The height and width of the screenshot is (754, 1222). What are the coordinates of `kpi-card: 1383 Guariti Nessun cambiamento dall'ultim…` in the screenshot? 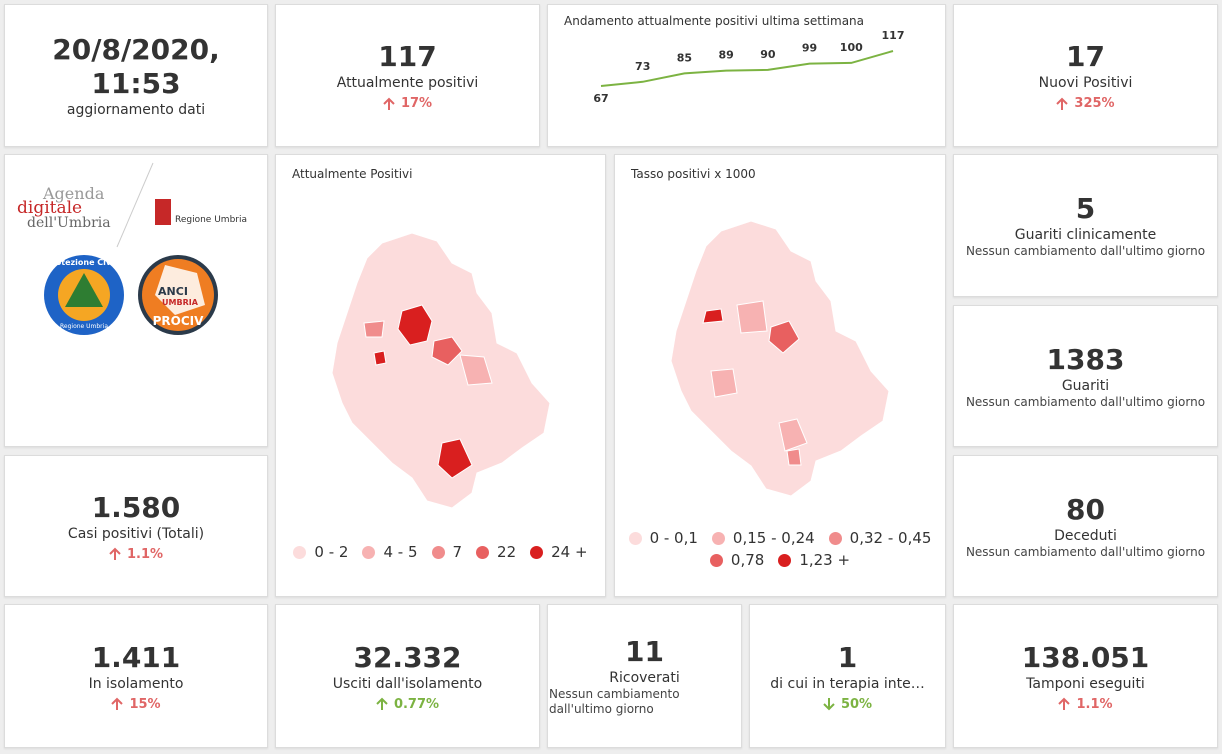 It's located at (1085, 376).